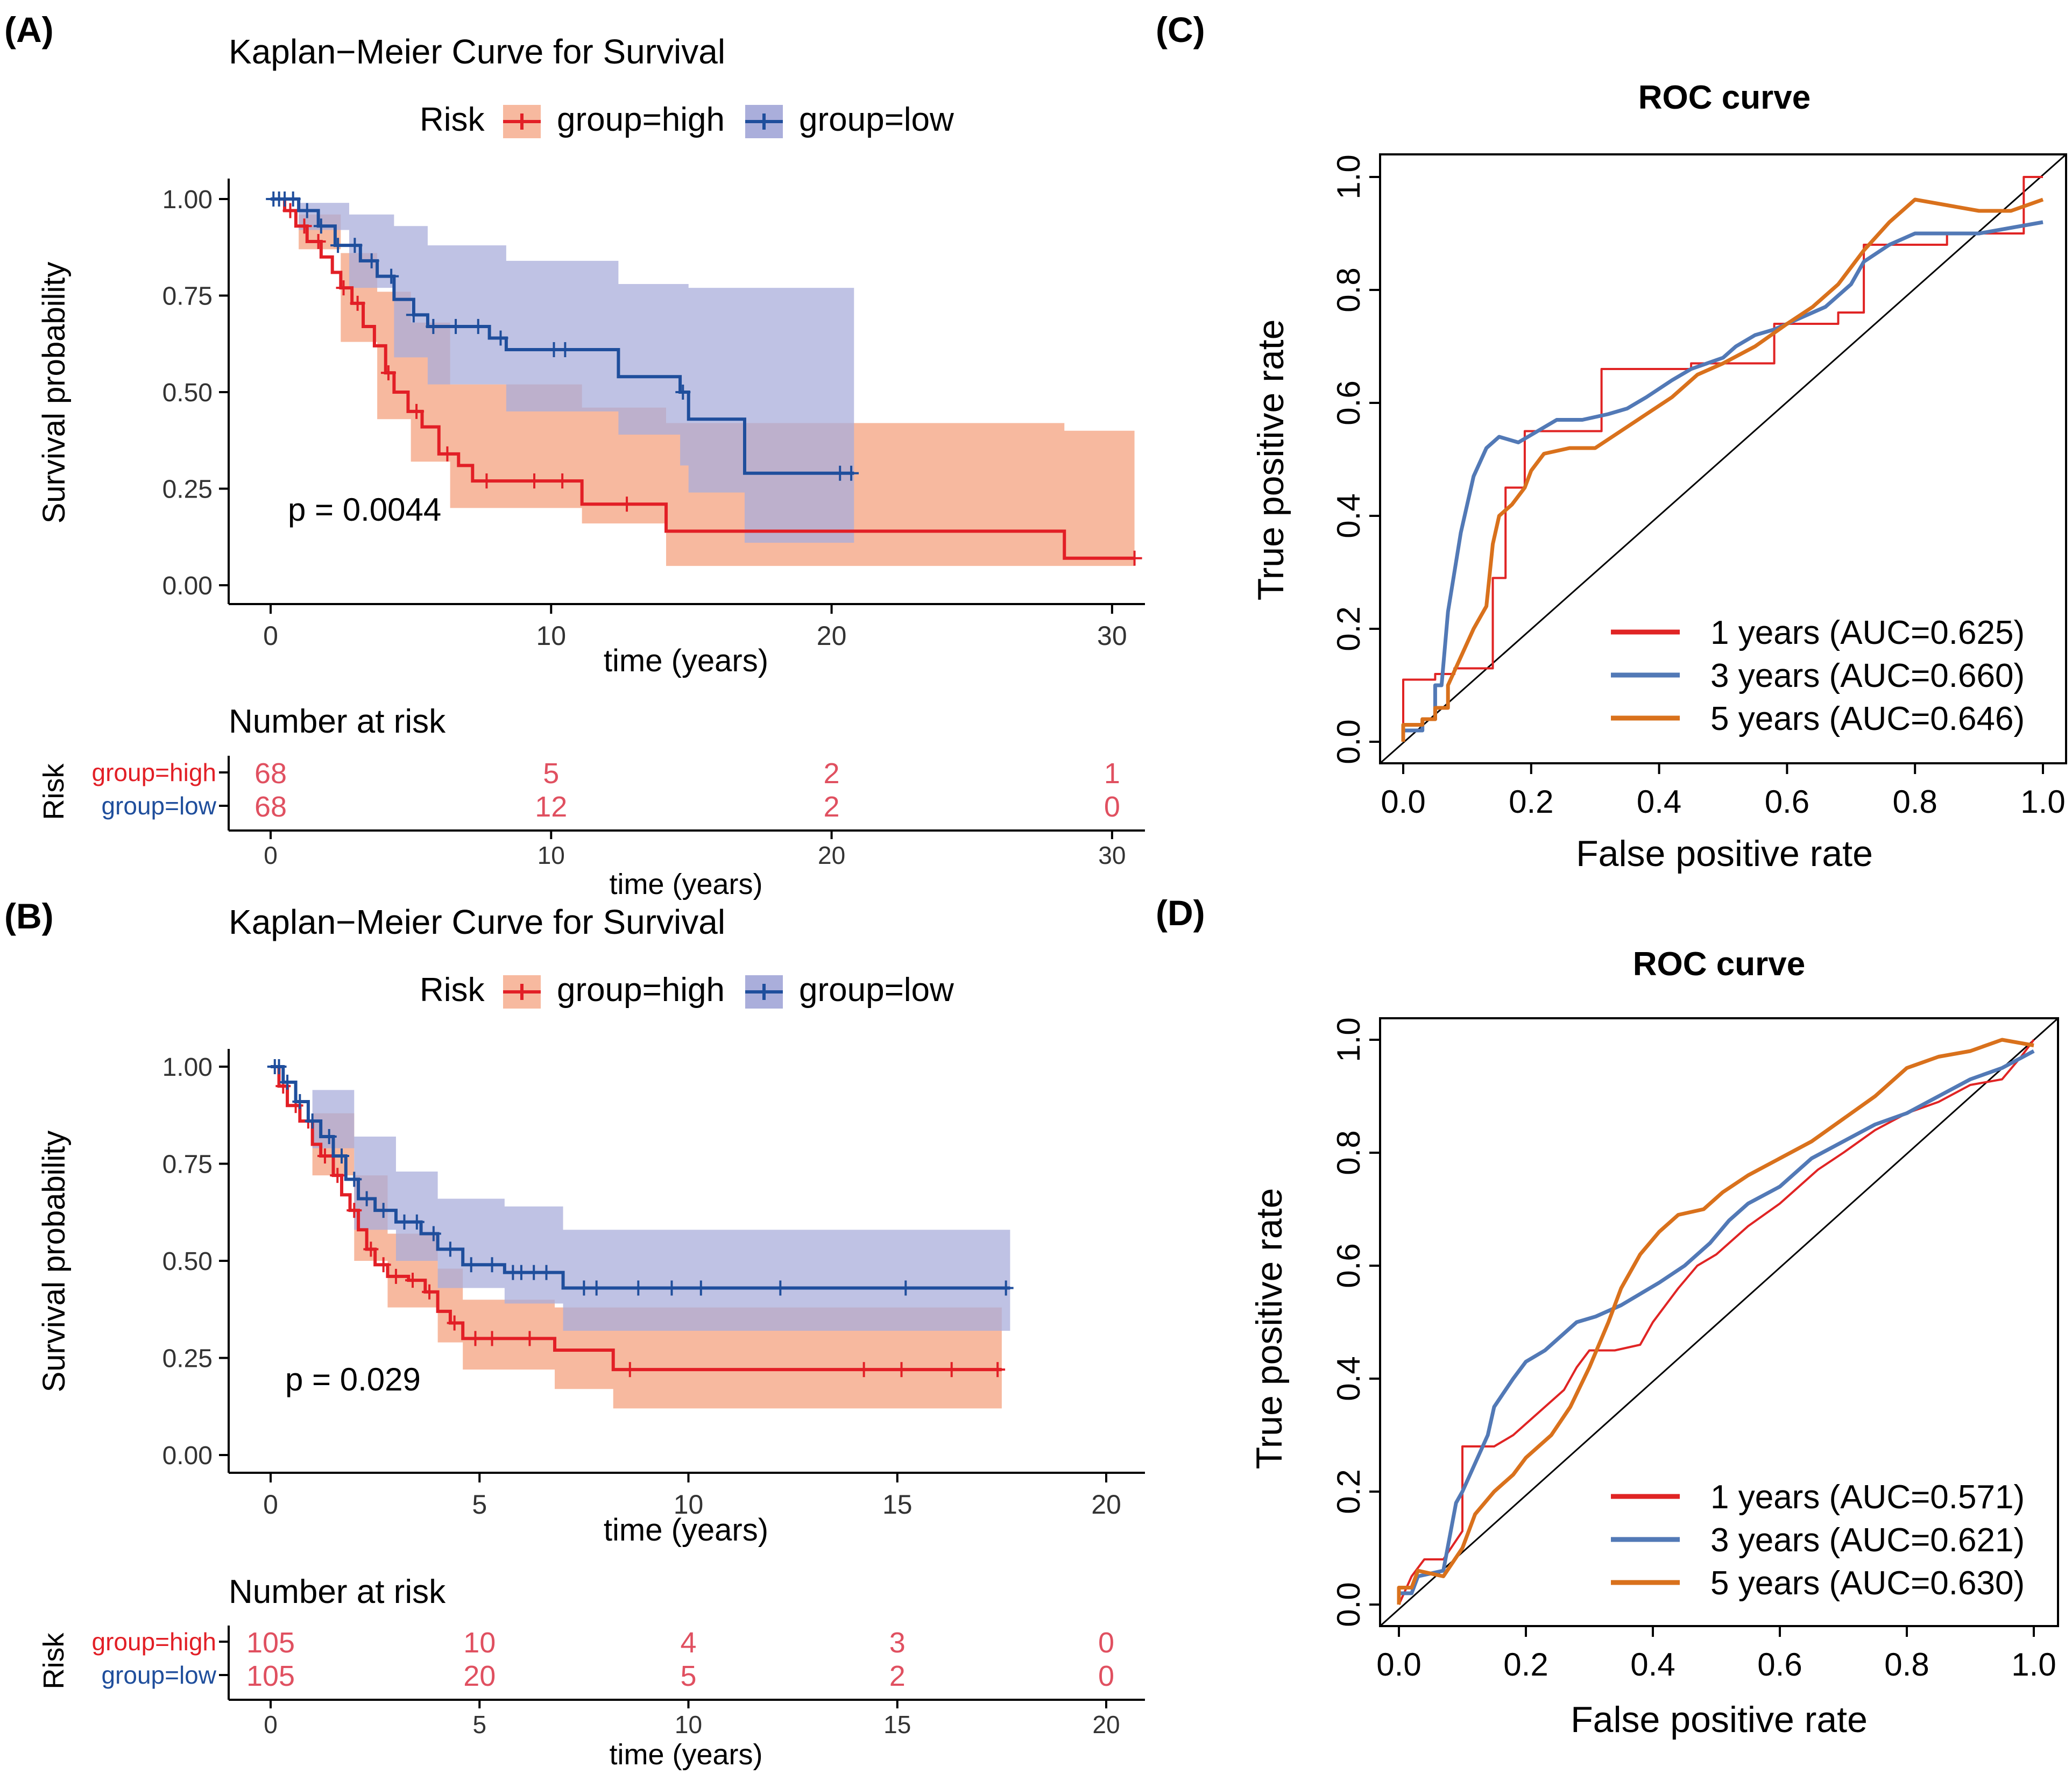  Describe the element at coordinates (1867, 718) in the screenshot. I see `legend-label-5y: 5 years (AUC=0.646)` at that location.